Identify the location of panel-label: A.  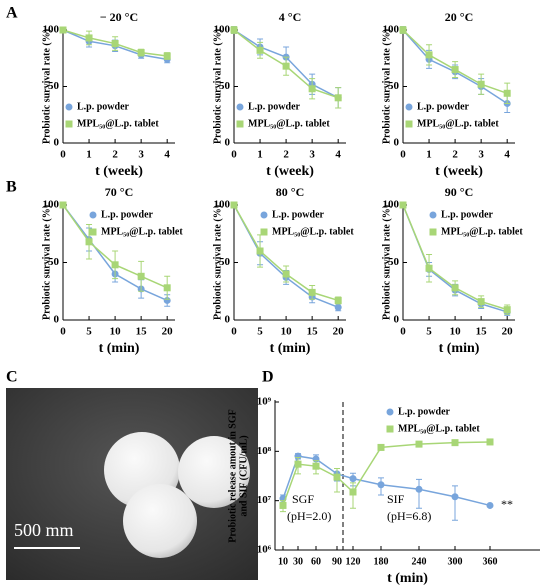
(12, 13).